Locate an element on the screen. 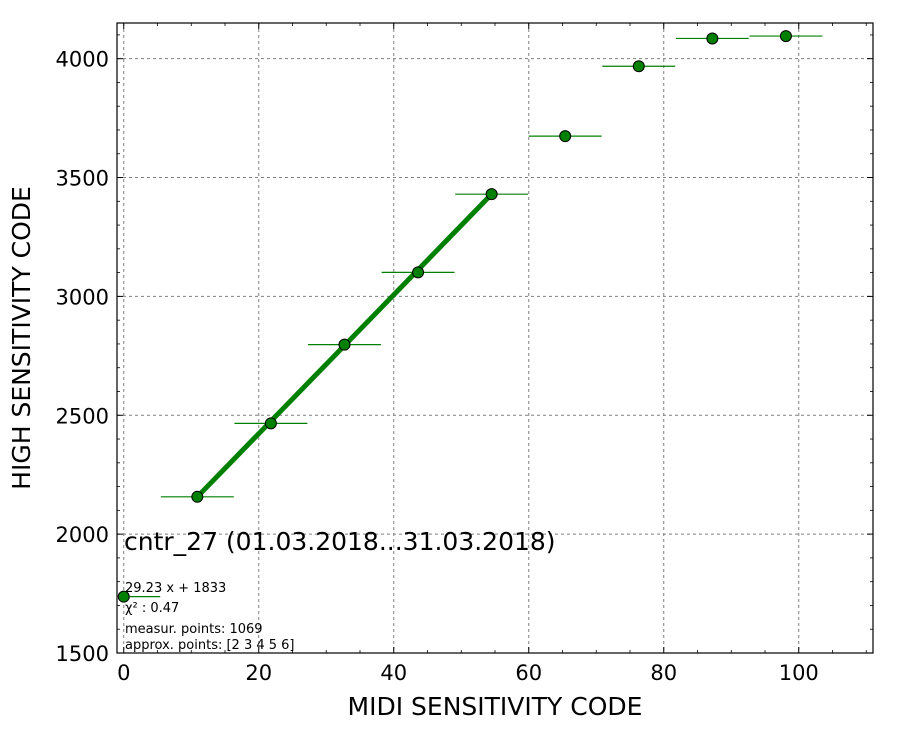  x-tick-labels: 0 20 40 60 80 100 is located at coordinates (468, 673).